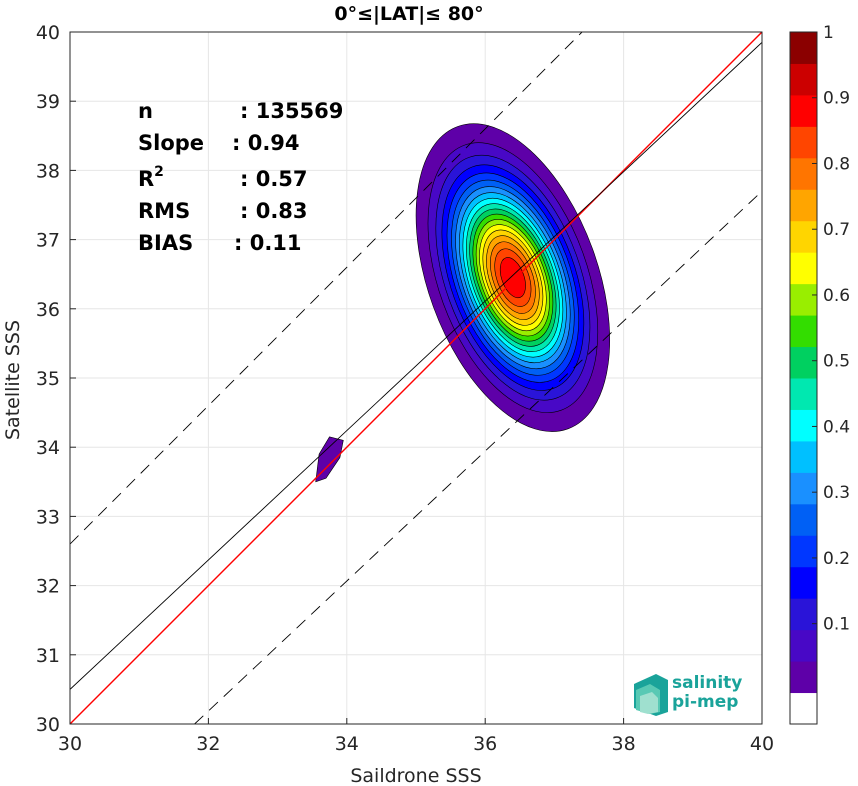  Describe the element at coordinates (624, 744) in the screenshot. I see `x-tick-label: 38` at that location.